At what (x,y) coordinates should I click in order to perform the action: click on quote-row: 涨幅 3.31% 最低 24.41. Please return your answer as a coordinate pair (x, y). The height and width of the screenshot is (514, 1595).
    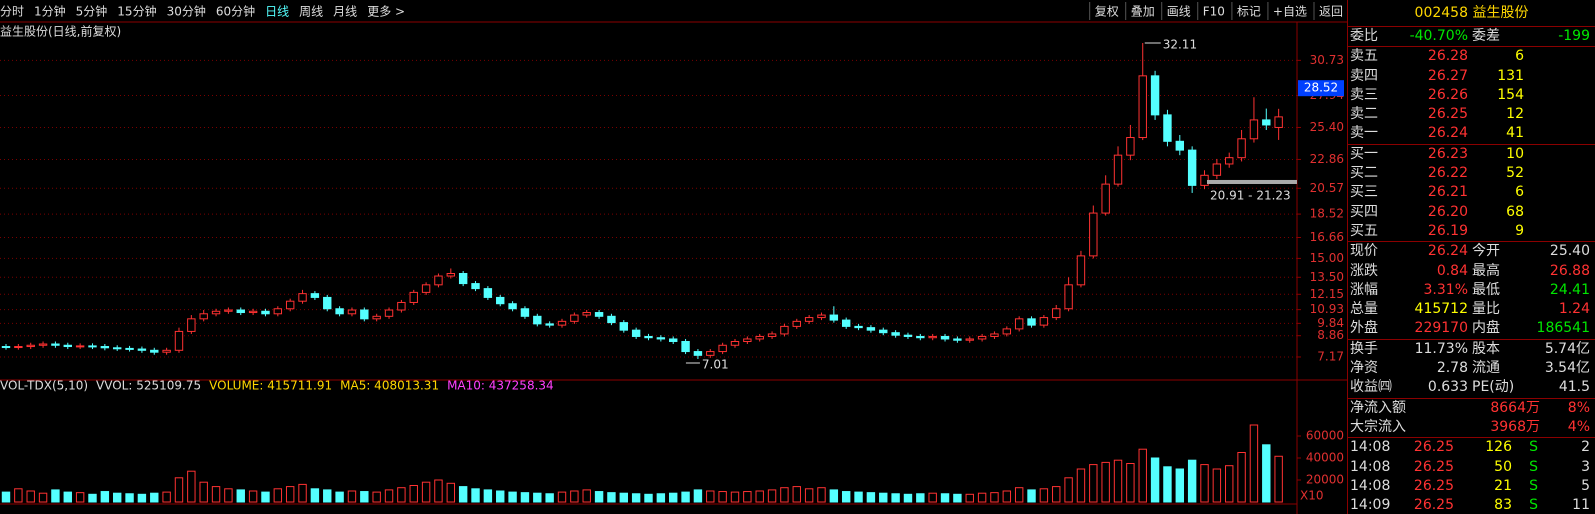
    Looking at the image, I should click on (1471, 290).